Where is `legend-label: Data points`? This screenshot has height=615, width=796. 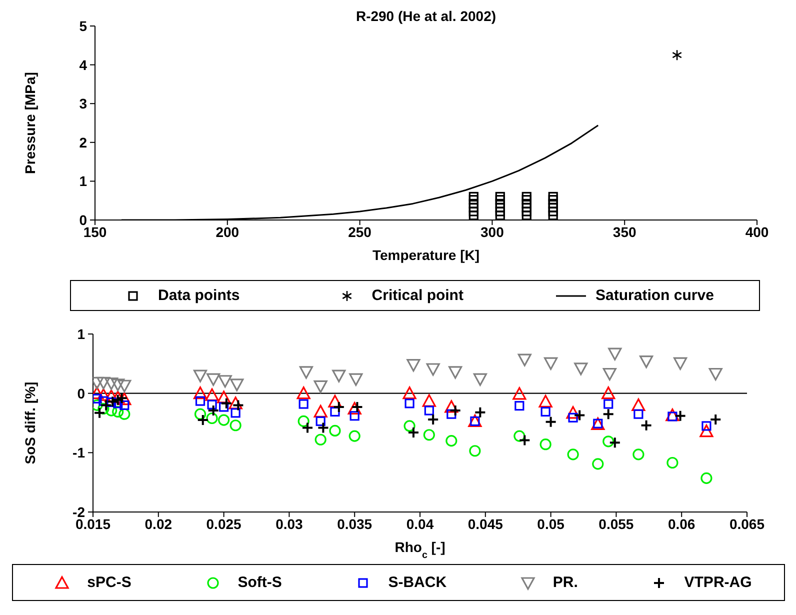 legend-label: Data points is located at coordinates (199, 295).